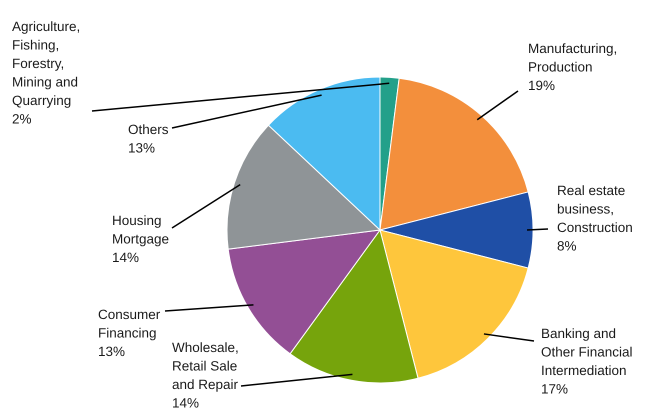  What do you see at coordinates (587, 352) in the screenshot?
I see `slice-label: Banking and Other Financial Intermediation` at bounding box center [587, 352].